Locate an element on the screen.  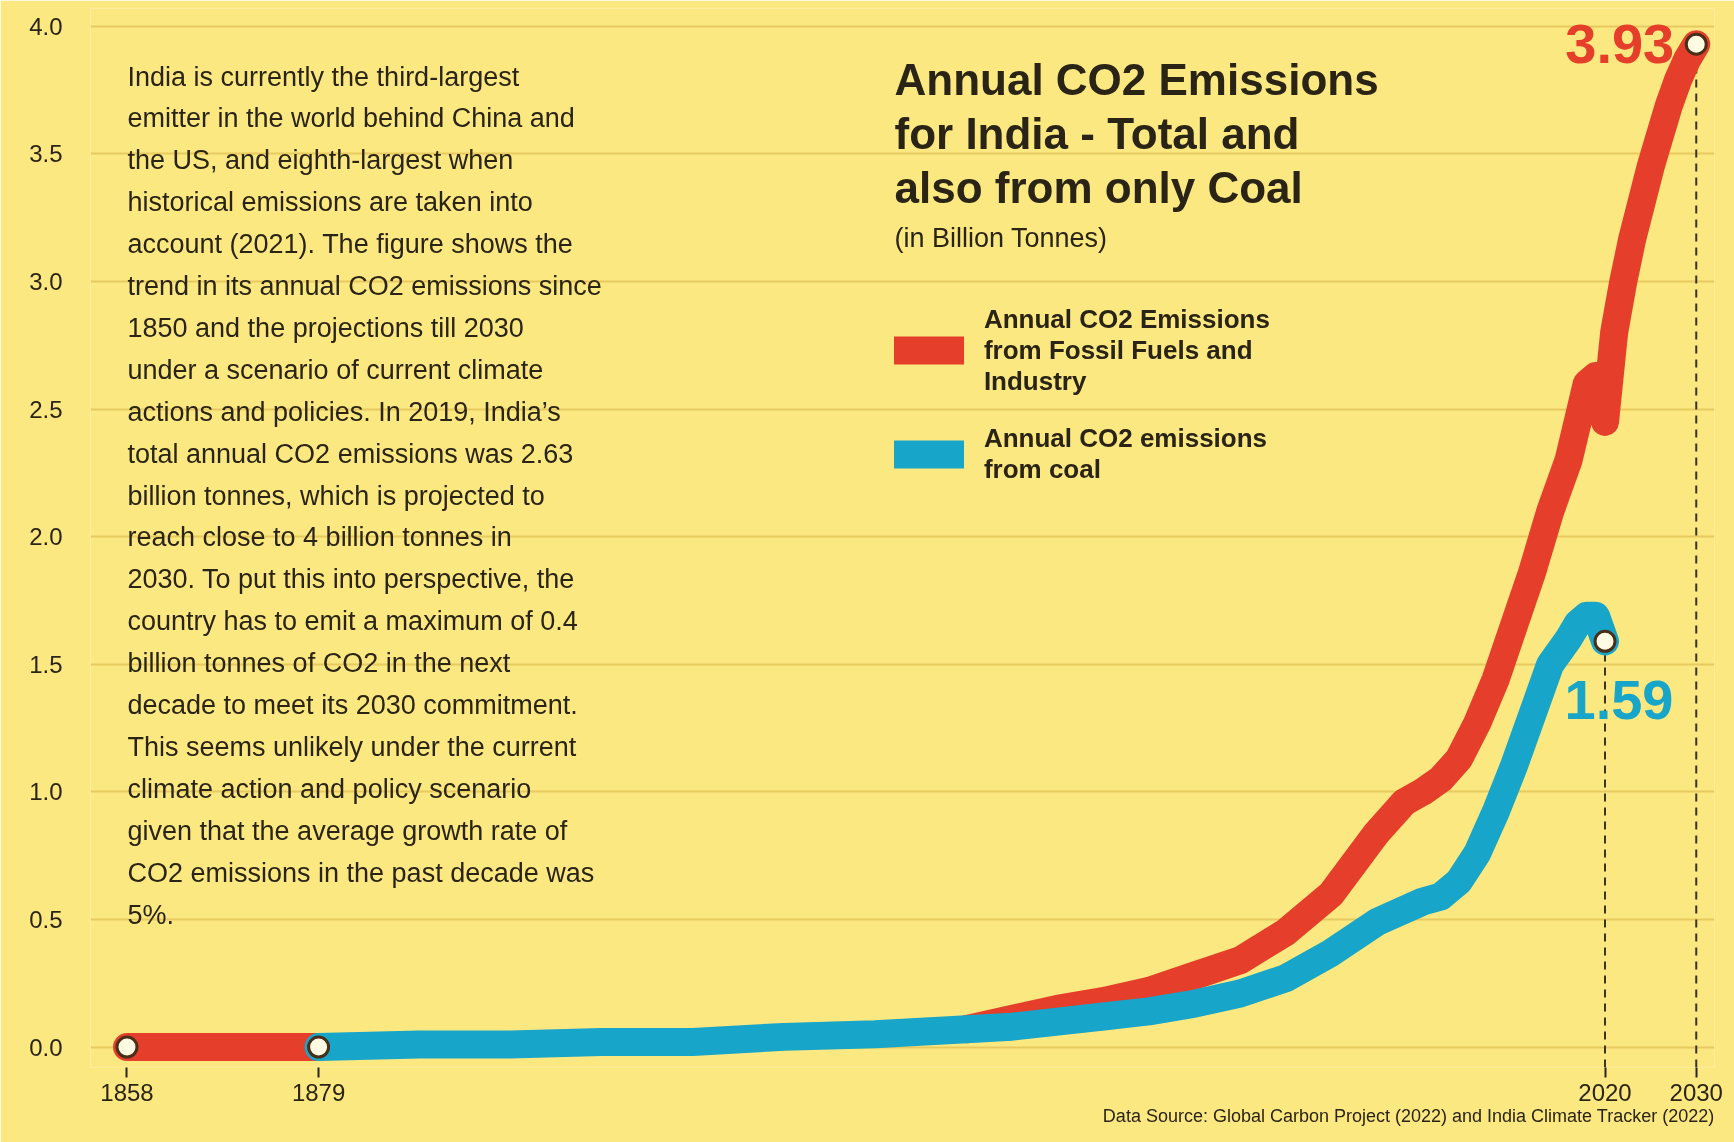
legend-label: Annual CO2 Emissions from Fossil Fuels and Industry is located at coordinates (1126, 350).